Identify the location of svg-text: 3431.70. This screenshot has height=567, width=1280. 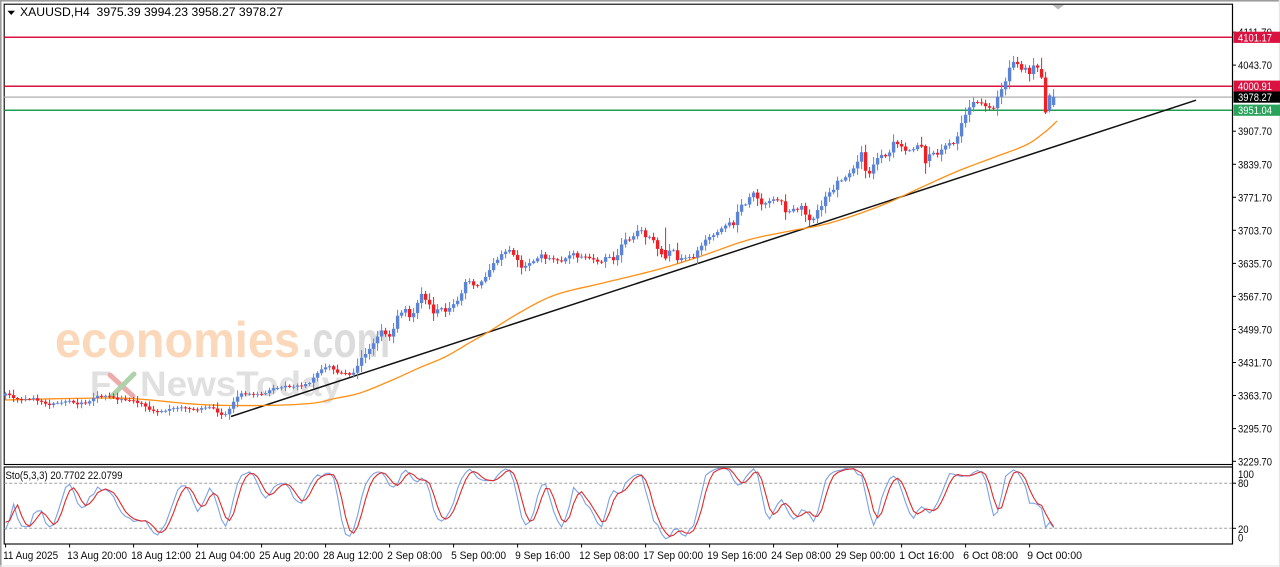
(1255, 364).